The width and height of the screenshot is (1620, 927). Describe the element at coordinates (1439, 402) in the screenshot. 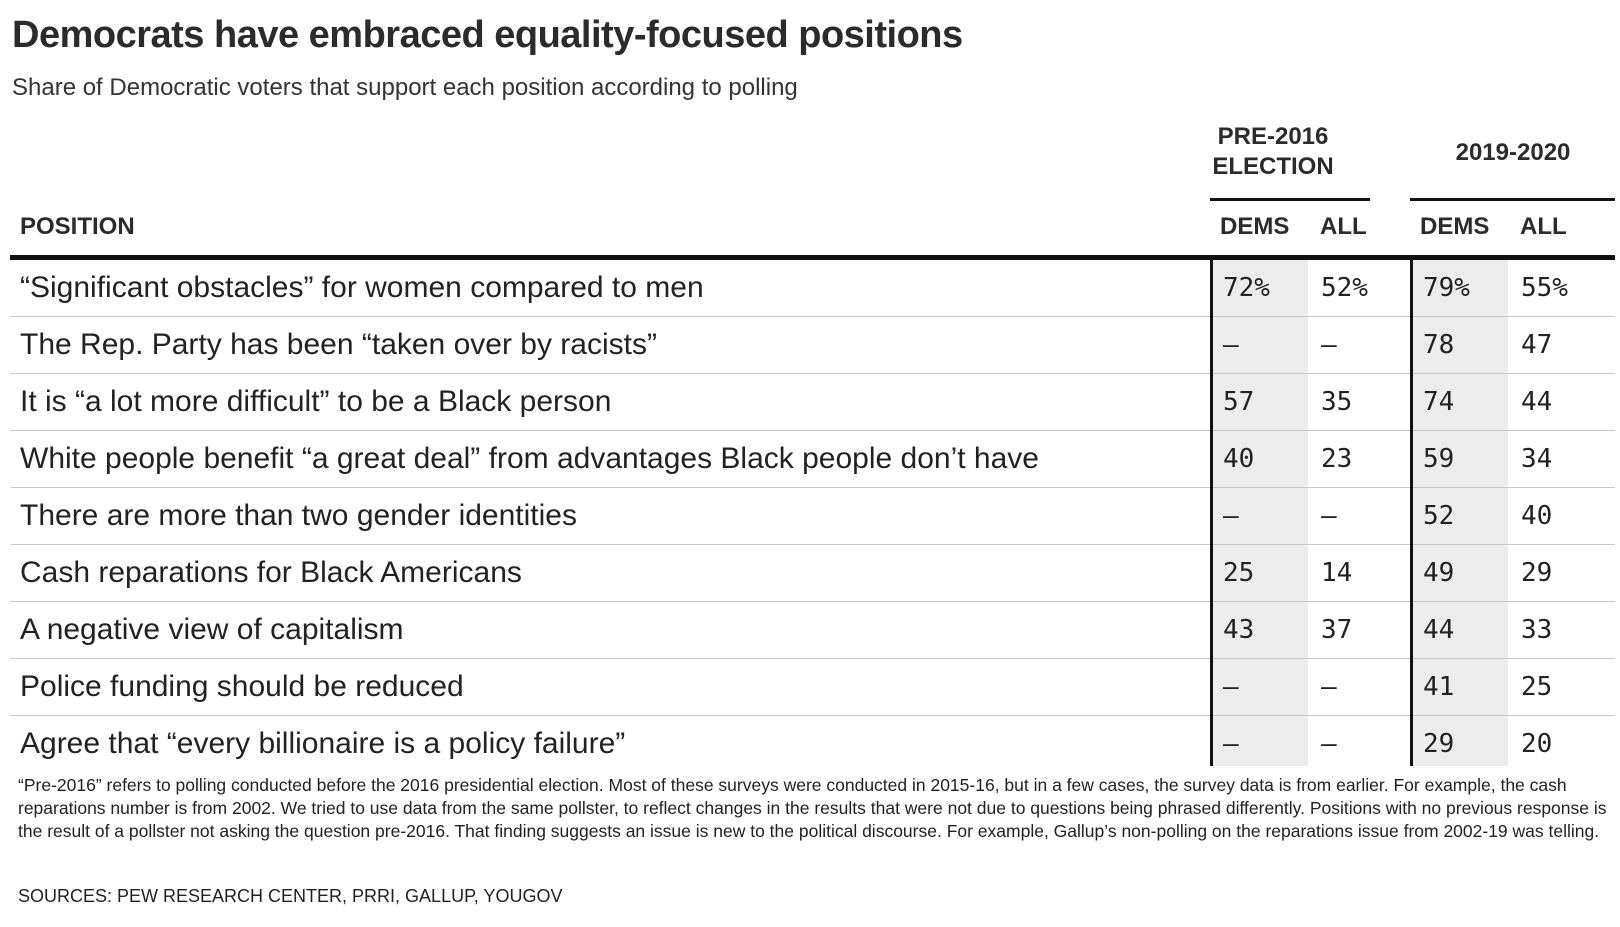

I see `value-cell-2019-2020-dems: 74` at that location.